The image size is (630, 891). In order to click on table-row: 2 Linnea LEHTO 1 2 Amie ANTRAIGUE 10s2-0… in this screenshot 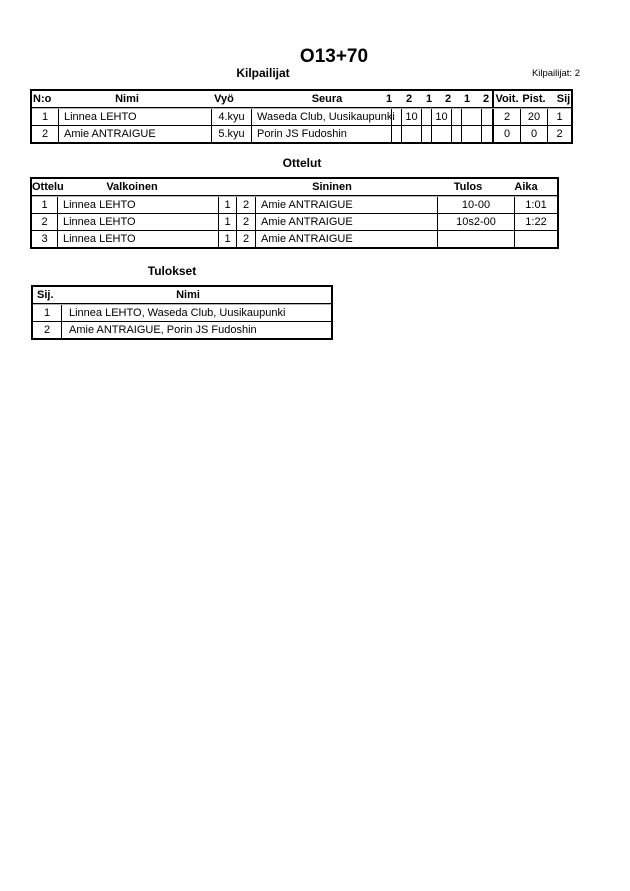, I will do `click(294, 221)`.